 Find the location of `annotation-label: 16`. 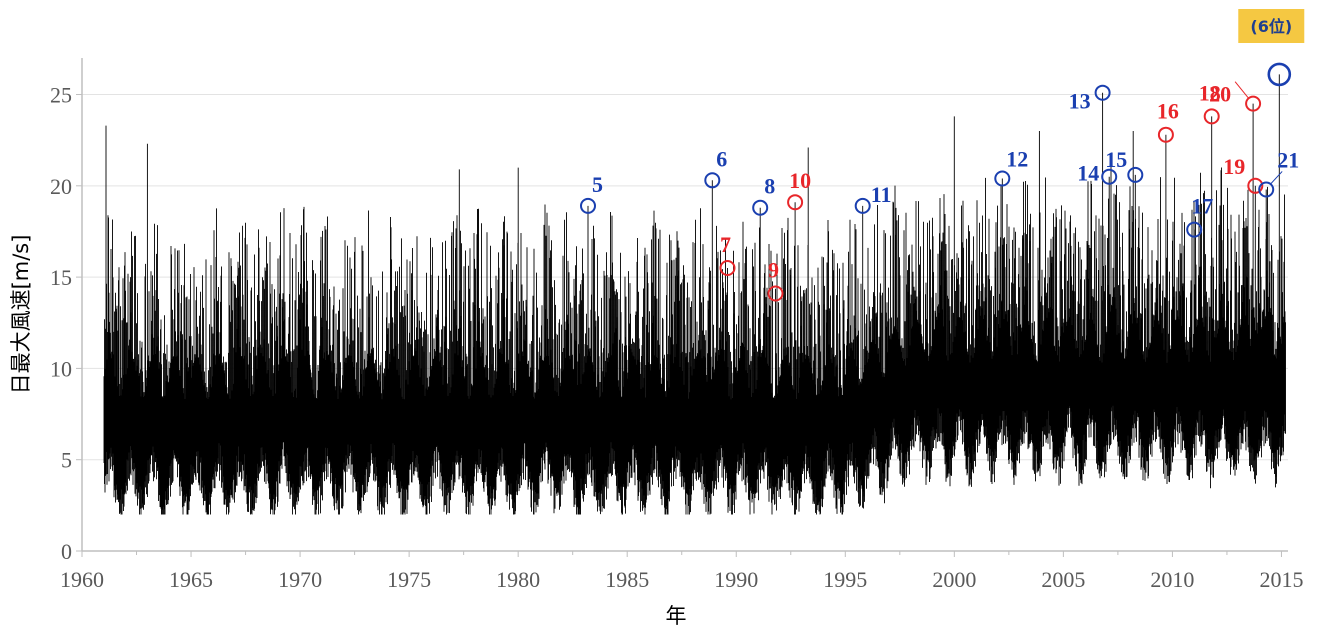

annotation-label: 16 is located at coordinates (1168, 111).